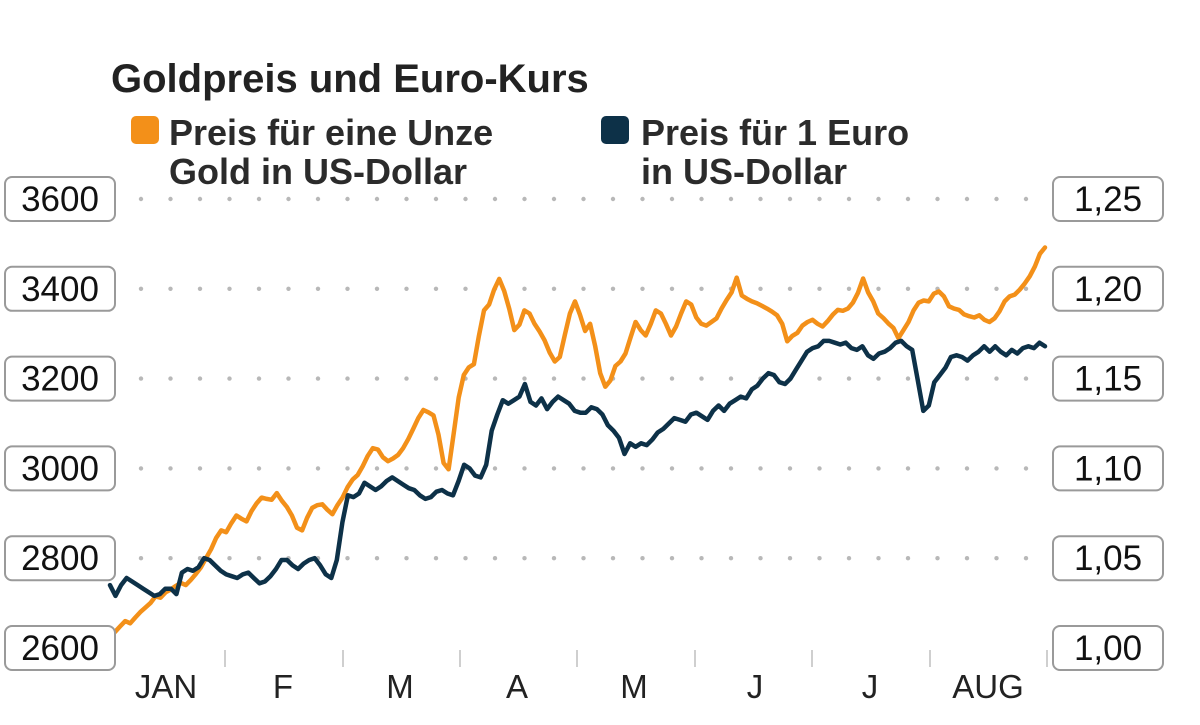  I want to click on right-axis-label-2-box, so click(1108, 378).